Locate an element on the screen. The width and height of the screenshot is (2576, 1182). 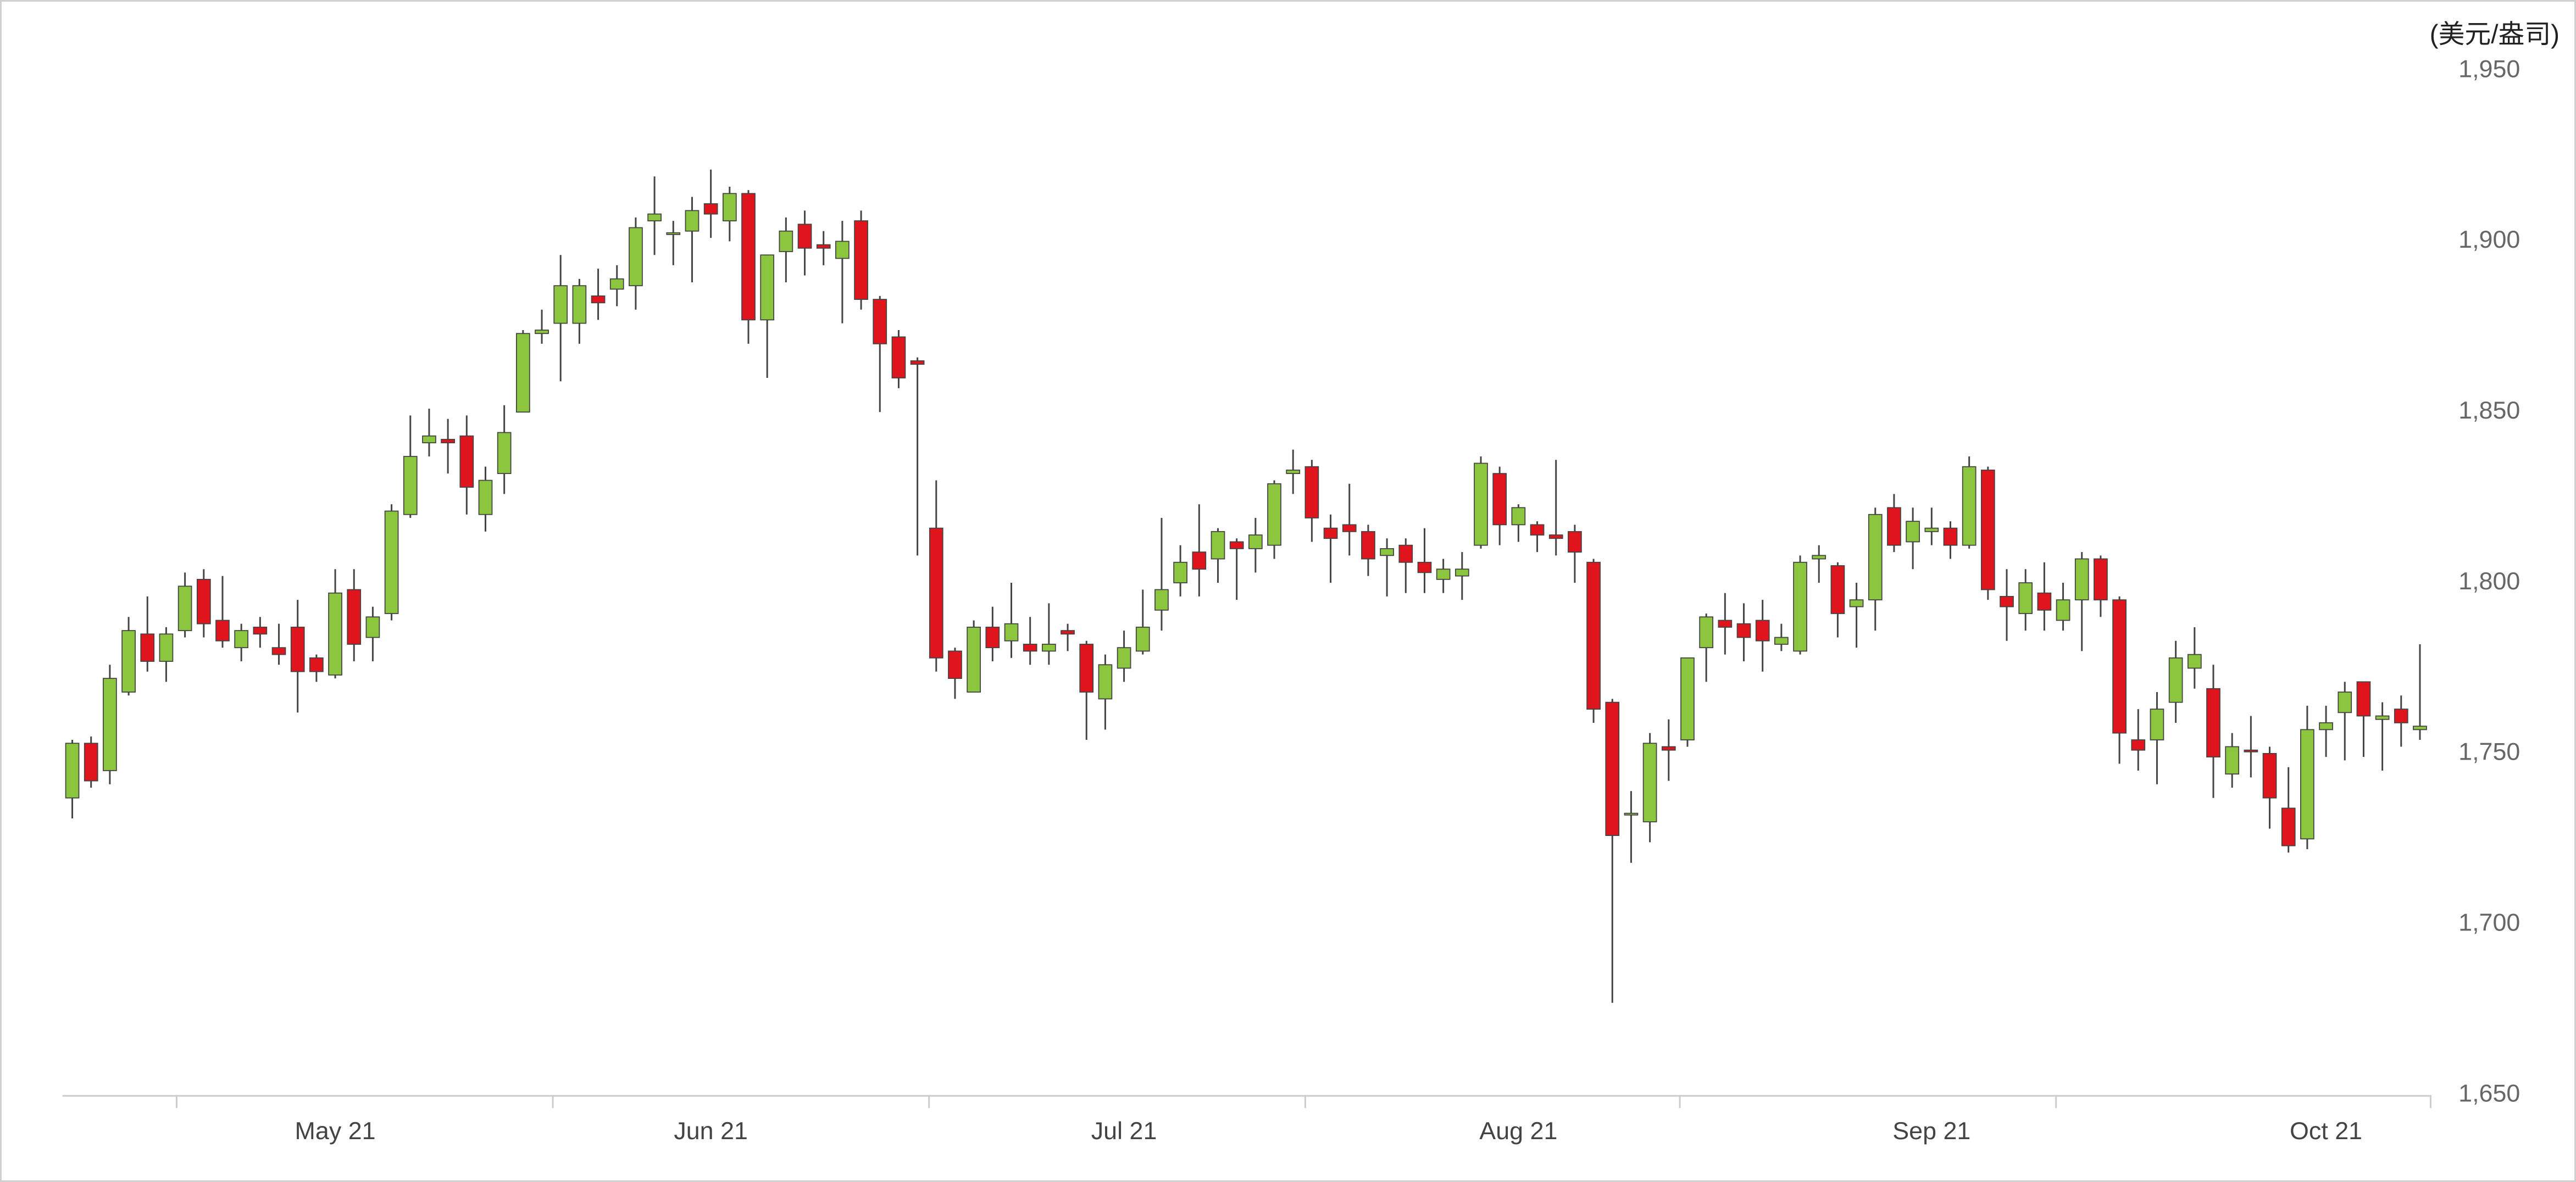
x-tick-label: Jul 21 is located at coordinates (1124, 1131).